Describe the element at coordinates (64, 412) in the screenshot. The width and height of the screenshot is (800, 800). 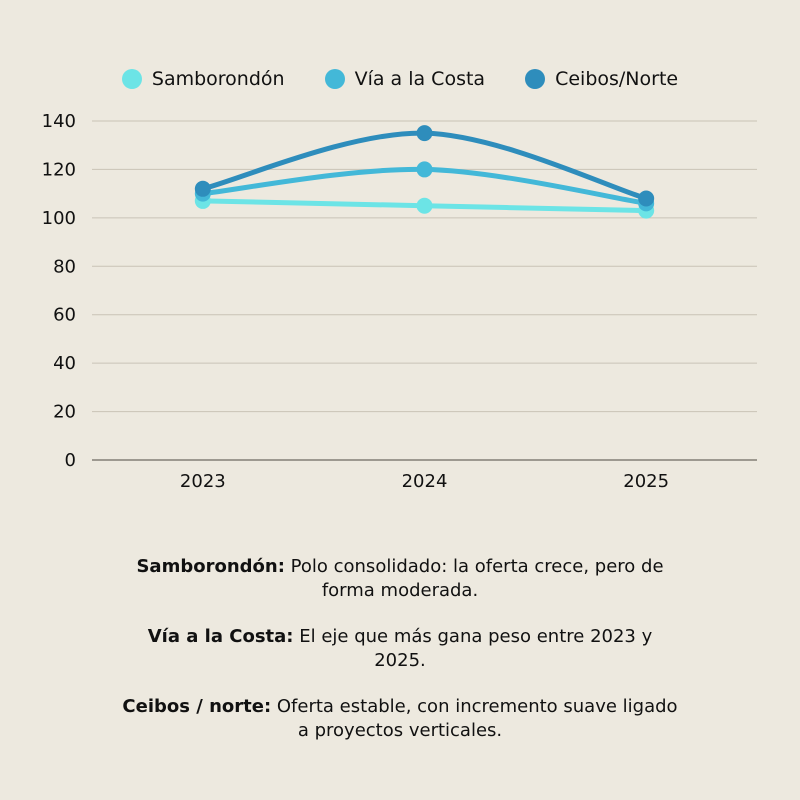
I see `y-tick-label: 20` at that location.